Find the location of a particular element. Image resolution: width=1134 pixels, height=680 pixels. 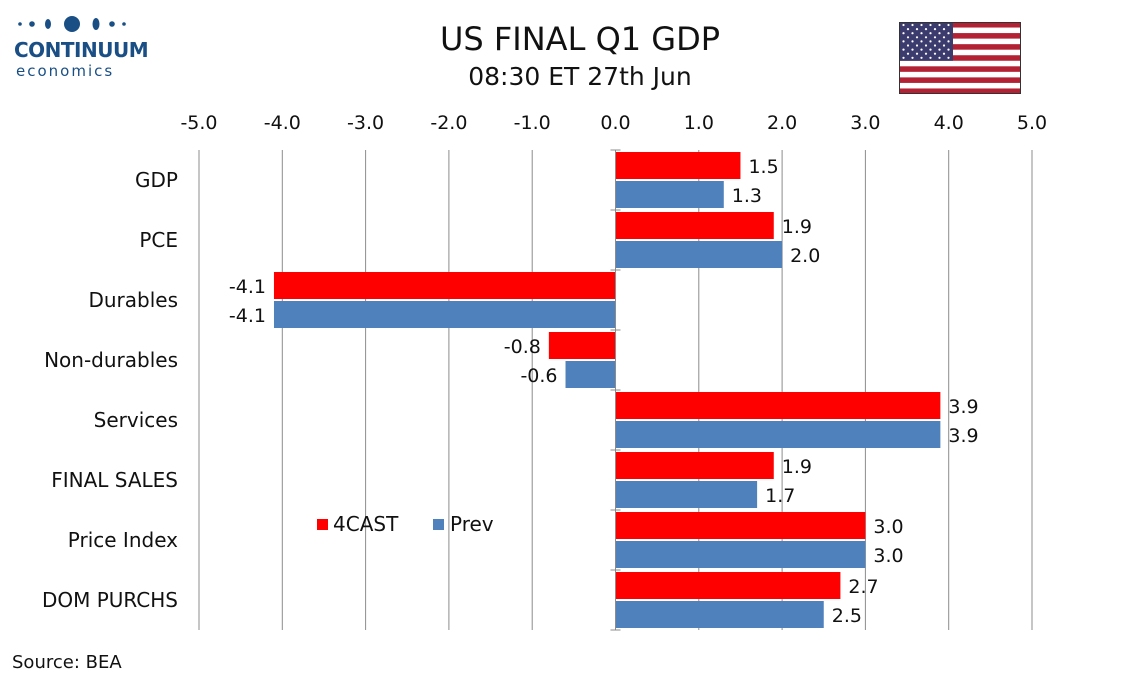

data-label: 2.7 is located at coordinates (863, 587).